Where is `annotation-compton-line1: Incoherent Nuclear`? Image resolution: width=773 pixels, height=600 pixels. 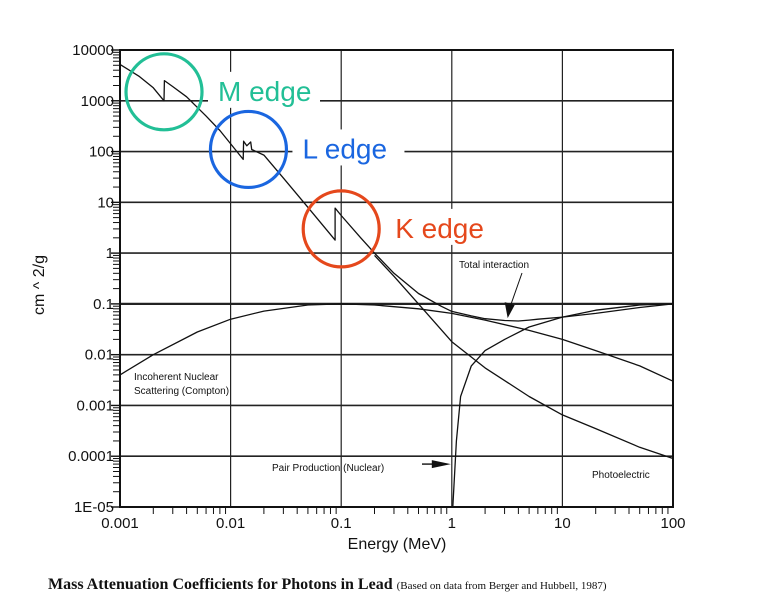
annotation-compton-line1: Incoherent Nuclear is located at coordinates (176, 377).